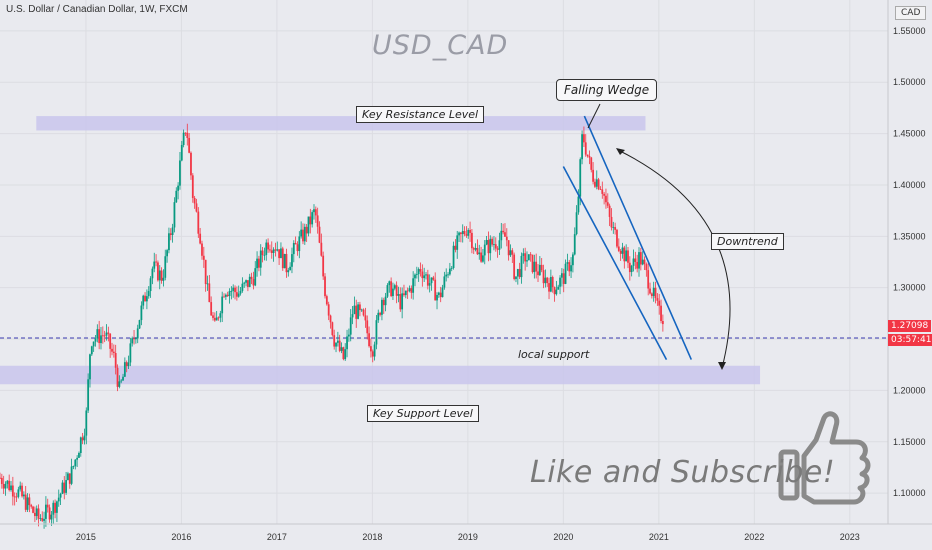  Describe the element at coordinates (423, 413) in the screenshot. I see `key-support-label: Key Support Level` at that location.